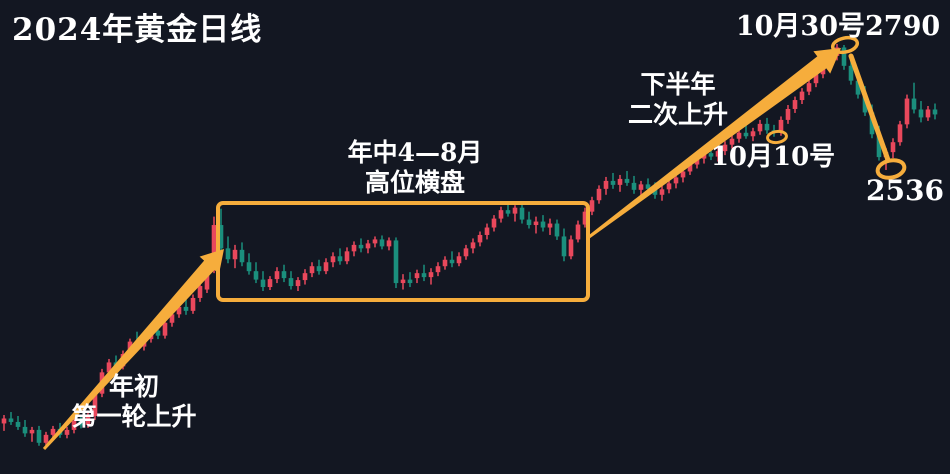 The height and width of the screenshot is (474, 950). What do you see at coordinates (137, 30) in the screenshot?
I see `chart-title: 2024年黄金日线` at bounding box center [137, 30].